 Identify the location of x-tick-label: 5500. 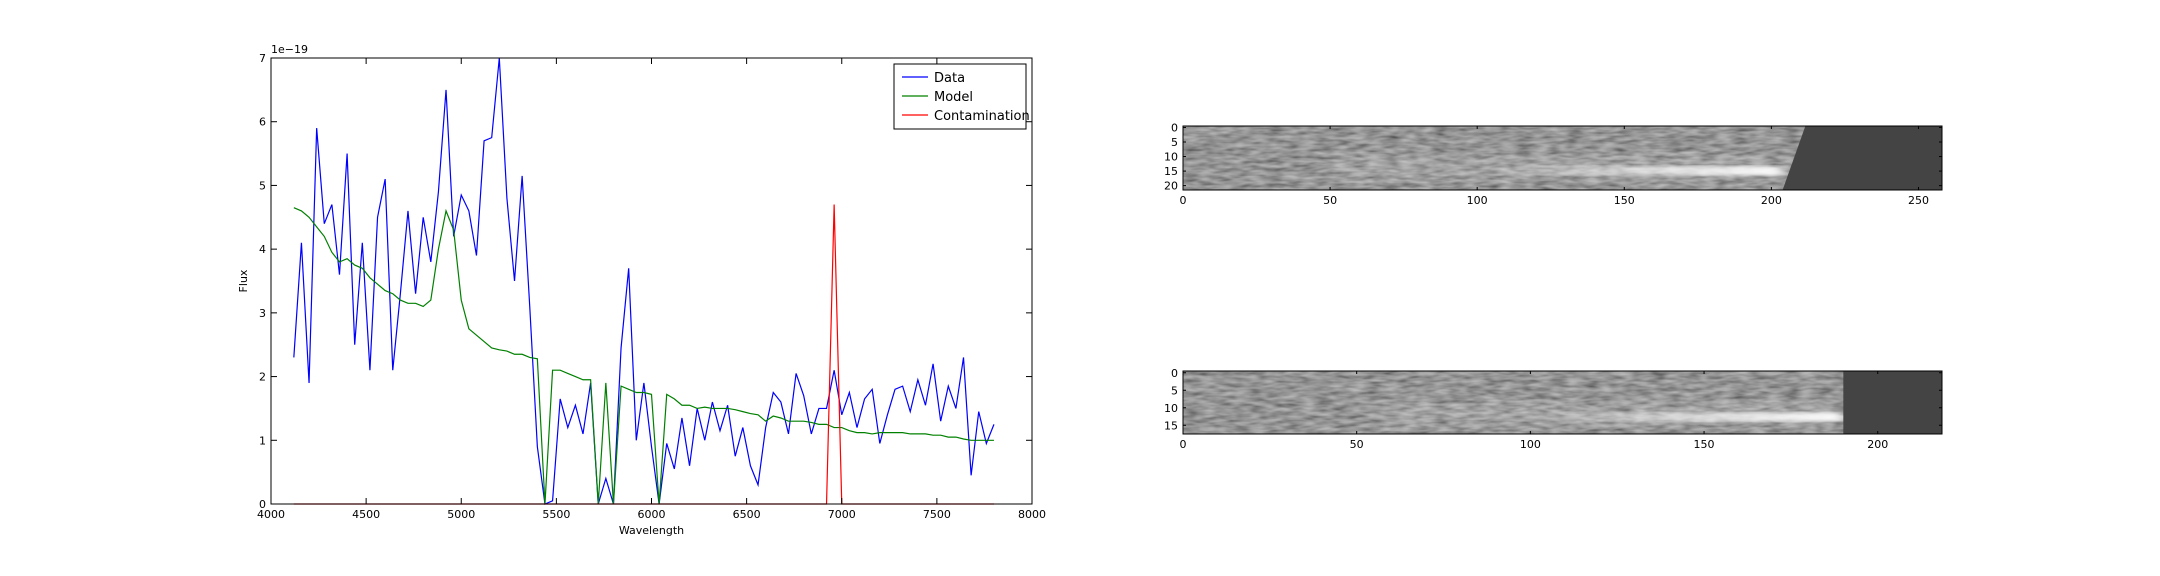
(556, 514).